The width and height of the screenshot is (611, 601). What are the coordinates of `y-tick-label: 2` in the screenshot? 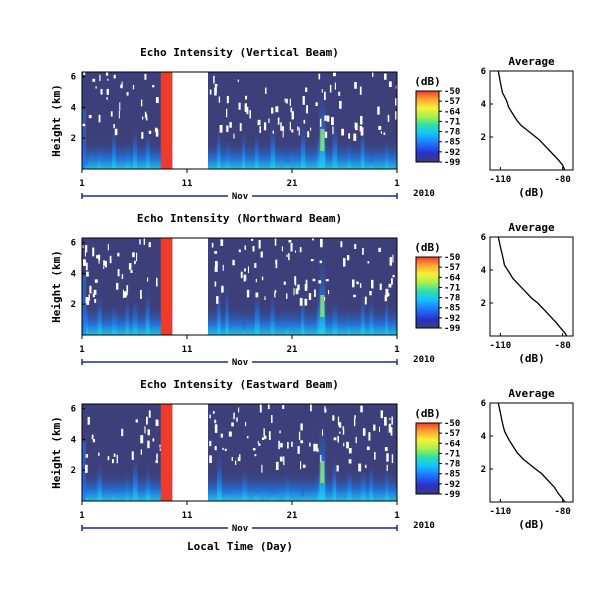 It's located at (73, 139).